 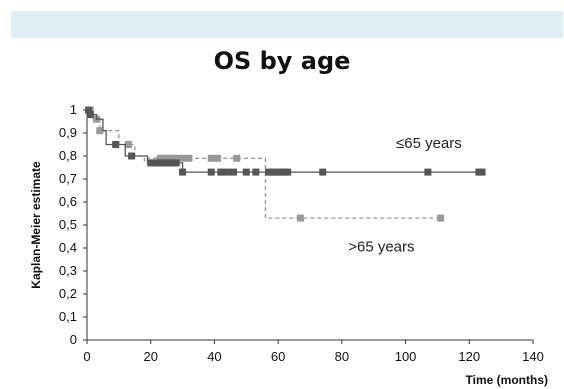 I want to click on y-tick-label: 0,9, so click(x=68, y=132).